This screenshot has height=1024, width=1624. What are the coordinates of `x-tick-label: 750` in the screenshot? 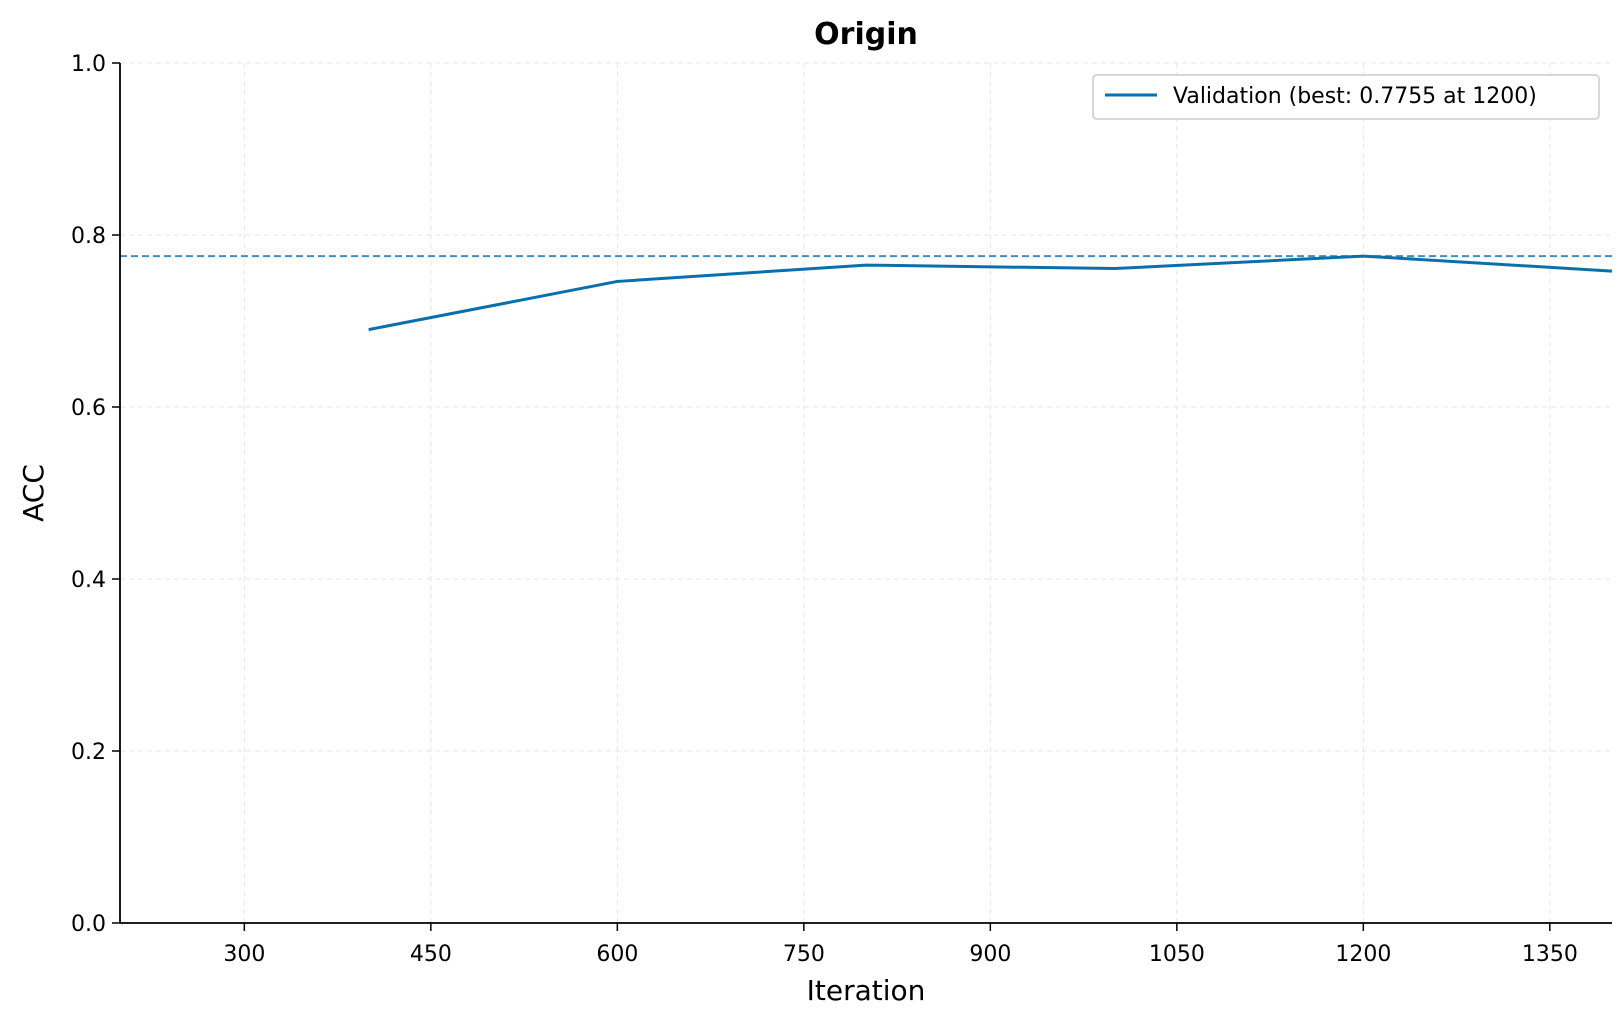 It's located at (804, 954).